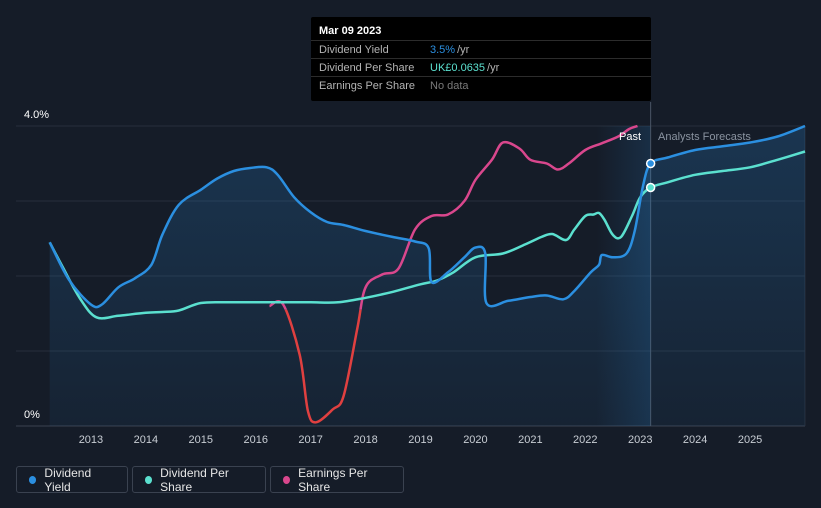 The height and width of the screenshot is (508, 821). Describe the element at coordinates (146, 440) in the screenshot. I see `x-tick-label: 2014` at that location.